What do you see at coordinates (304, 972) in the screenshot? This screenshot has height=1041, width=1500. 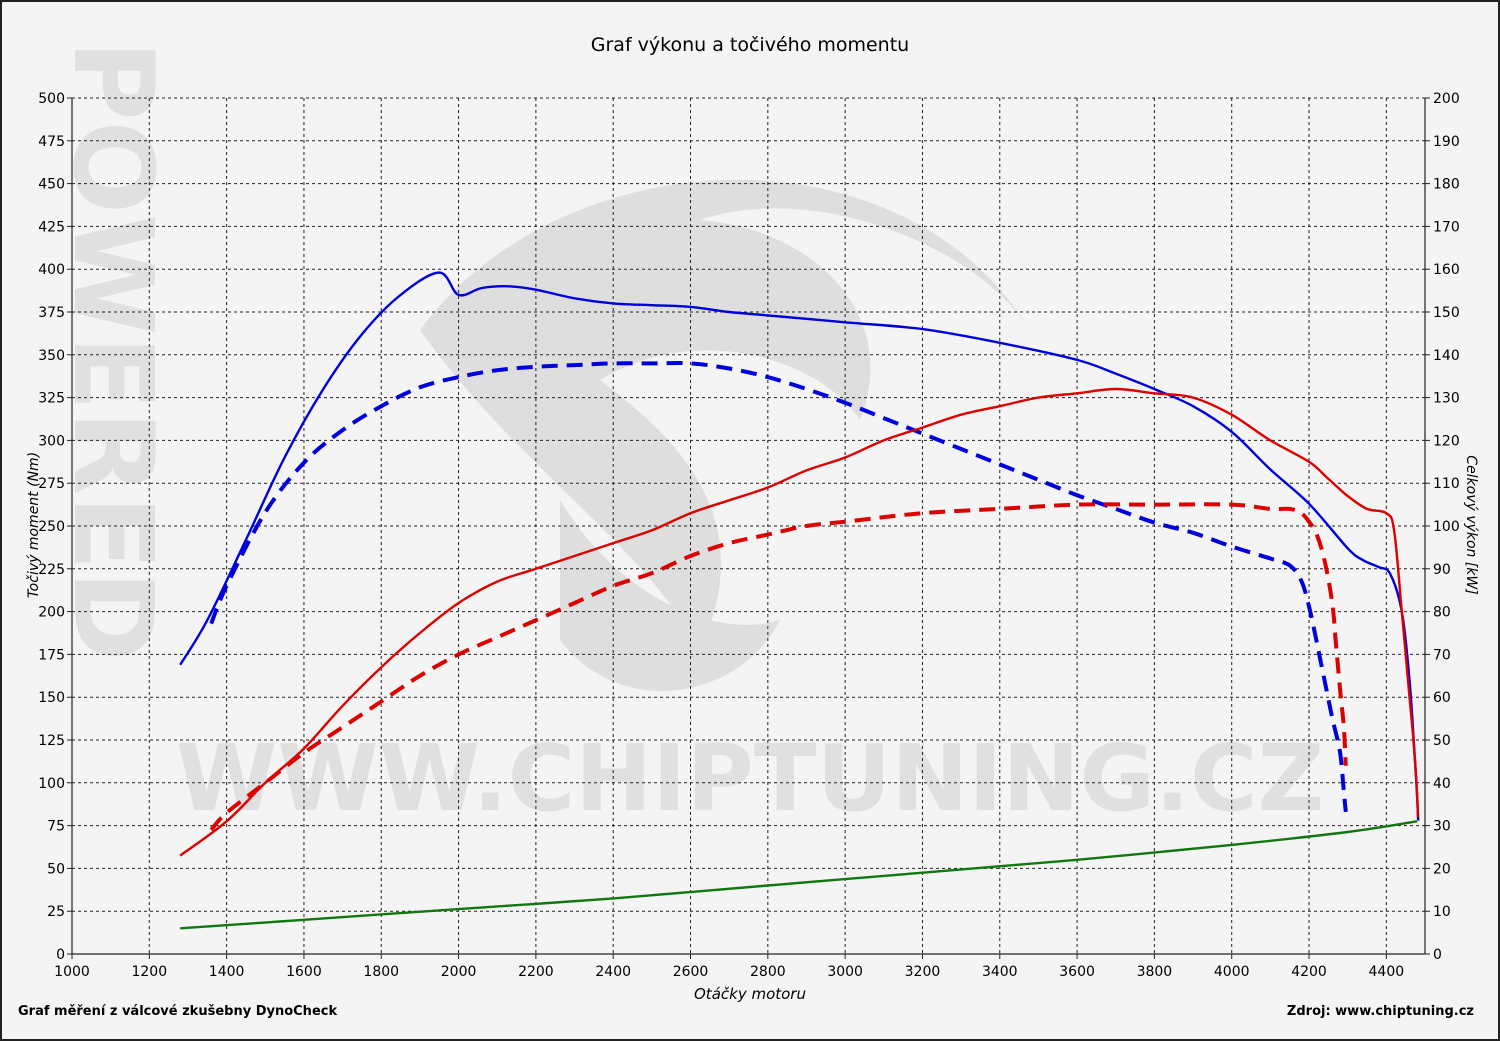 I see `x-tick-label: 1600` at bounding box center [304, 972].